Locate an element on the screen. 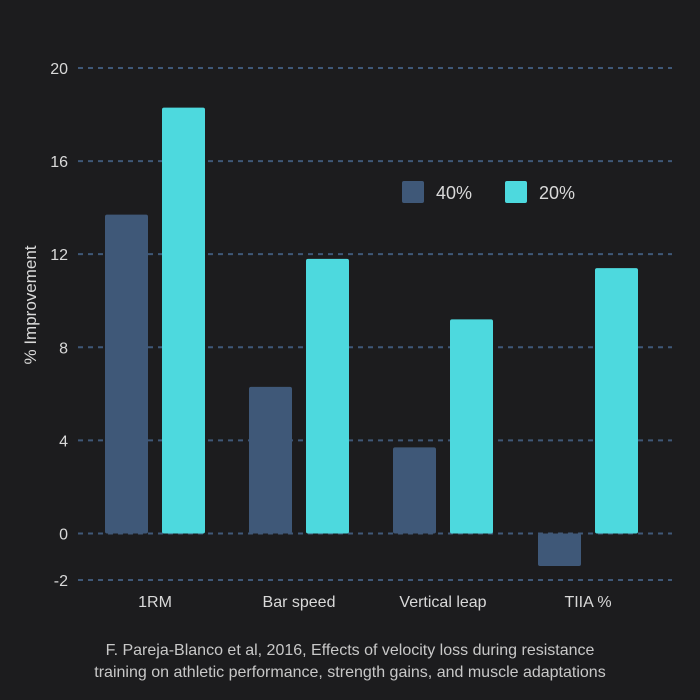 This screenshot has height=700, width=700. y-axis-ticks: -2 0 4 8 12 16 20 is located at coordinates (59, 325).